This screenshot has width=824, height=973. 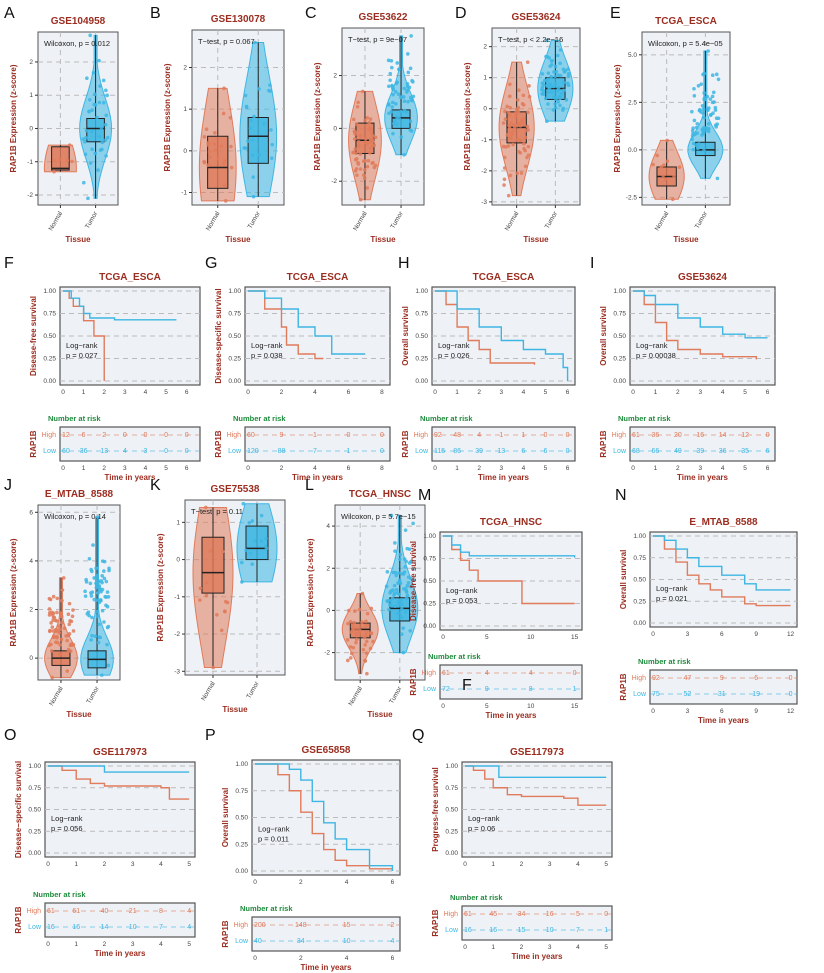 What do you see at coordinates (33, 336) in the screenshot?
I see `y-axis-label: Disease-free survival` at bounding box center [33, 336].